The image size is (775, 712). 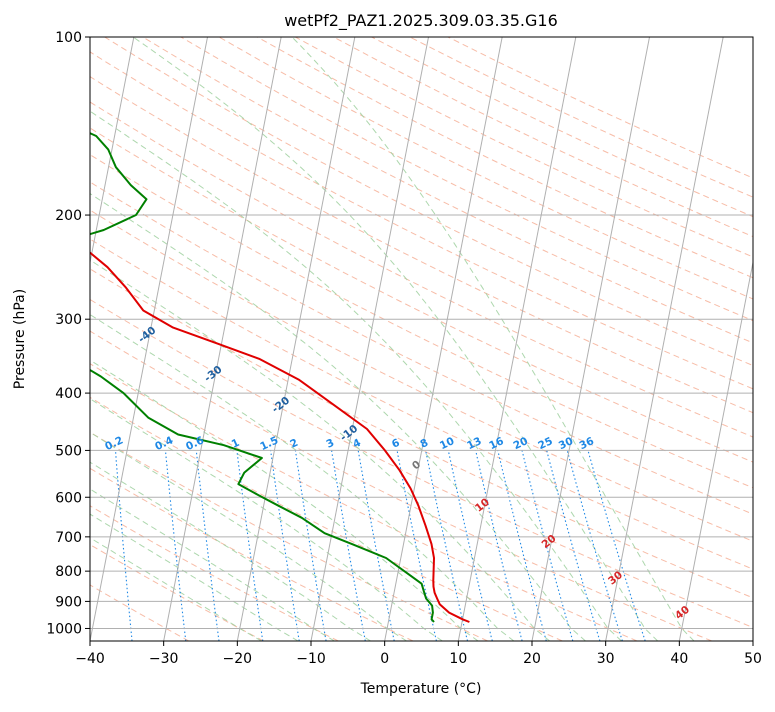 I want to click on y-tick-label: 1000, so click(x=64, y=629).